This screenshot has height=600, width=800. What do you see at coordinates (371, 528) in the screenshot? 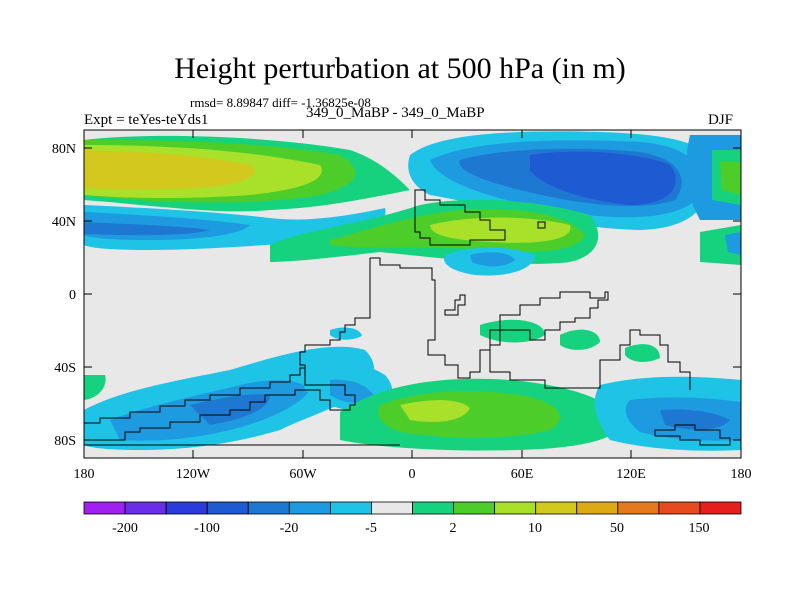
I see `colorbar-label: -5` at bounding box center [371, 528].